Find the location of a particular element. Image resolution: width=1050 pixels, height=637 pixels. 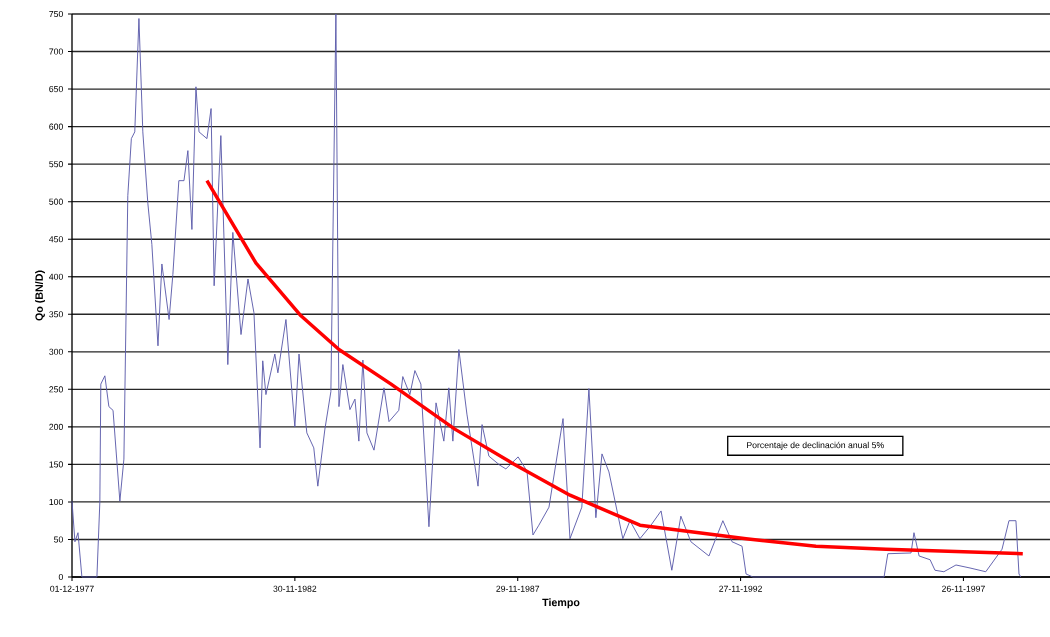

y-tick-label: 500 is located at coordinates (56, 201).